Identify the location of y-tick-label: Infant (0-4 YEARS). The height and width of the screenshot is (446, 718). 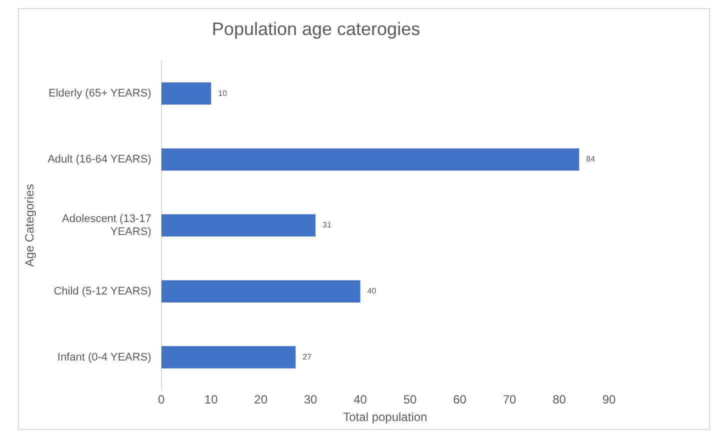
(104, 357).